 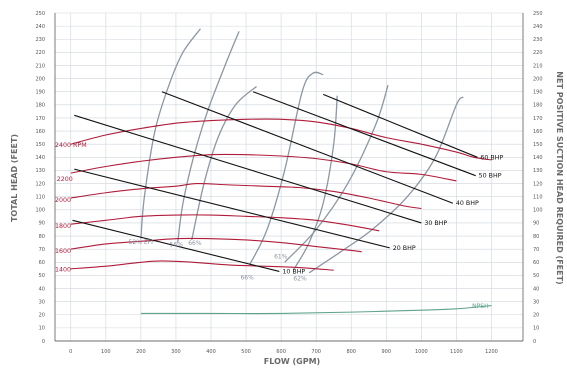 I want to click on eff-curve-62-outer, so click(x=336, y=173).